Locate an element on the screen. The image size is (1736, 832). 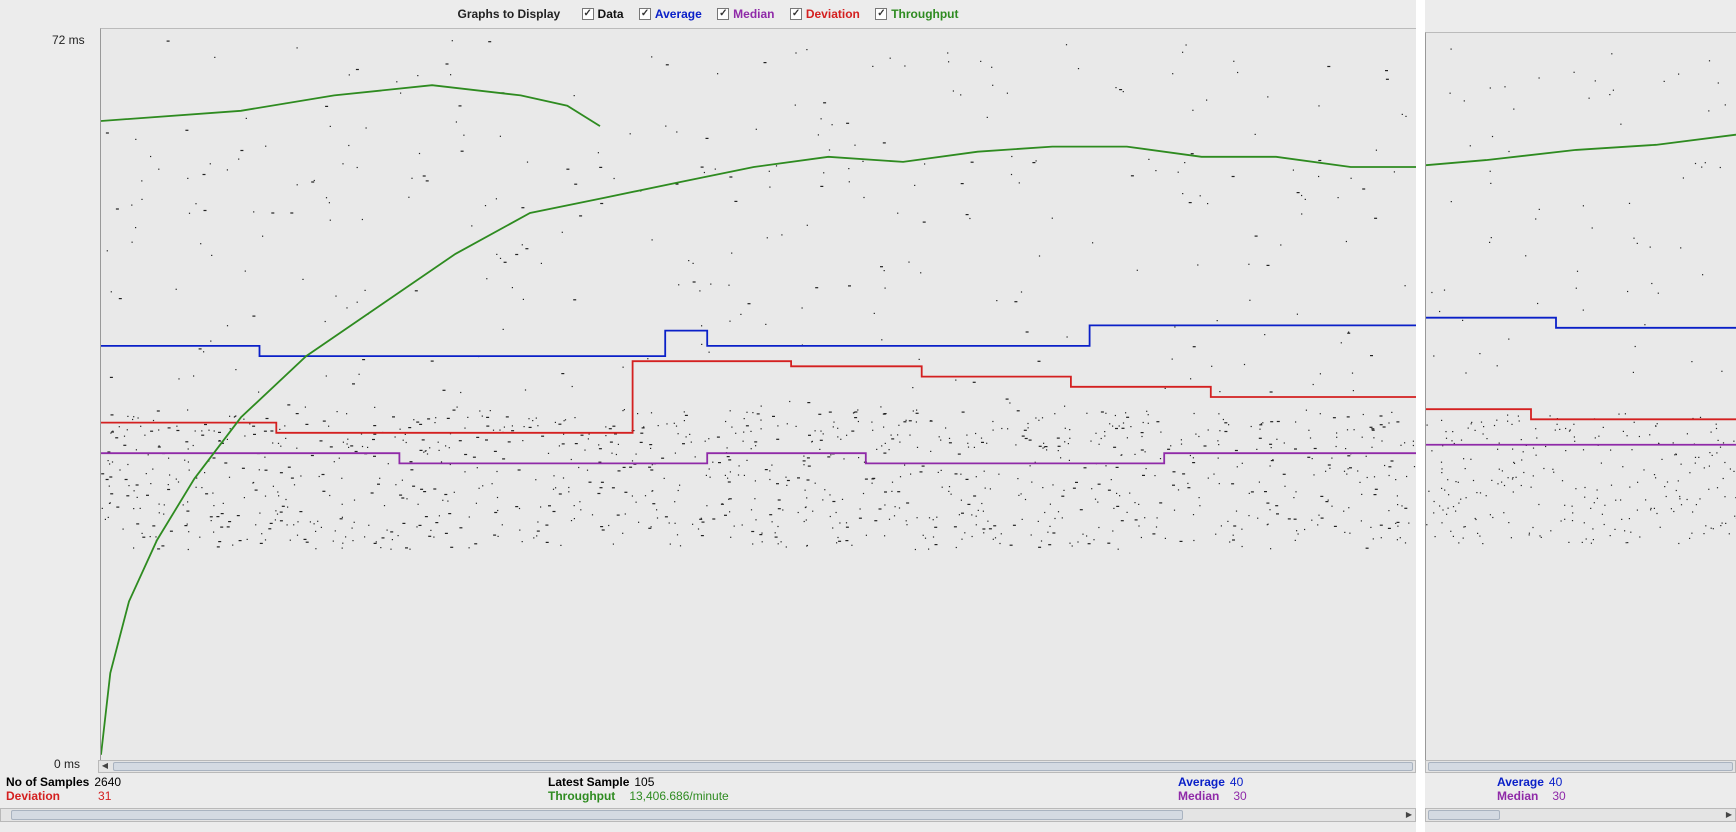
right-median-label: Median is located at coordinates (1518, 796).